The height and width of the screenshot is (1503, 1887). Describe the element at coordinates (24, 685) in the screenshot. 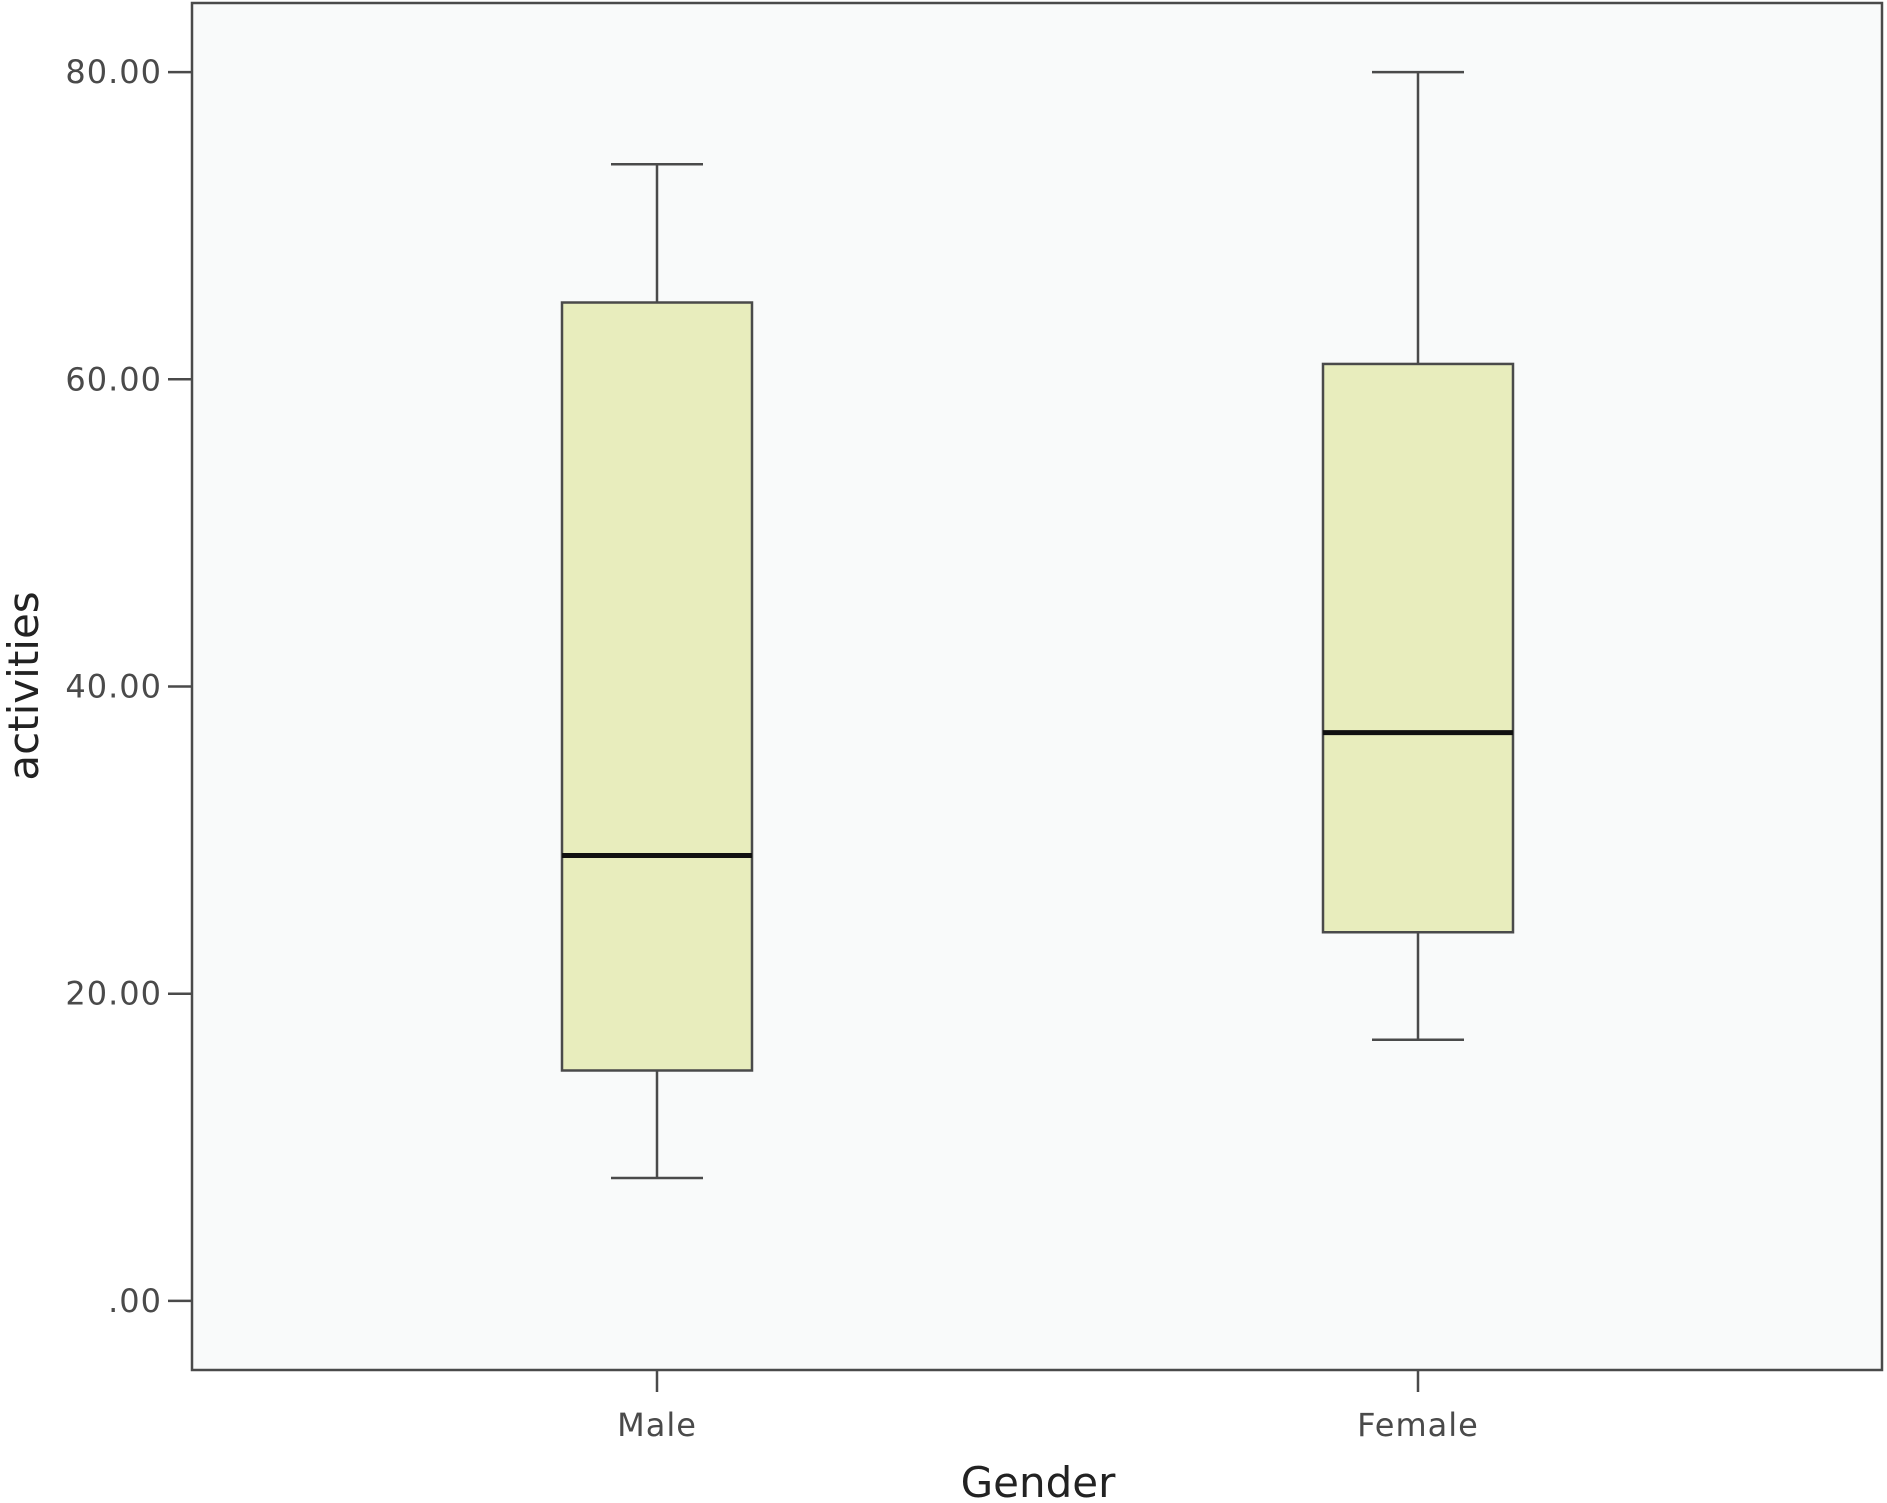

I see `y-axis-title: activities` at that location.